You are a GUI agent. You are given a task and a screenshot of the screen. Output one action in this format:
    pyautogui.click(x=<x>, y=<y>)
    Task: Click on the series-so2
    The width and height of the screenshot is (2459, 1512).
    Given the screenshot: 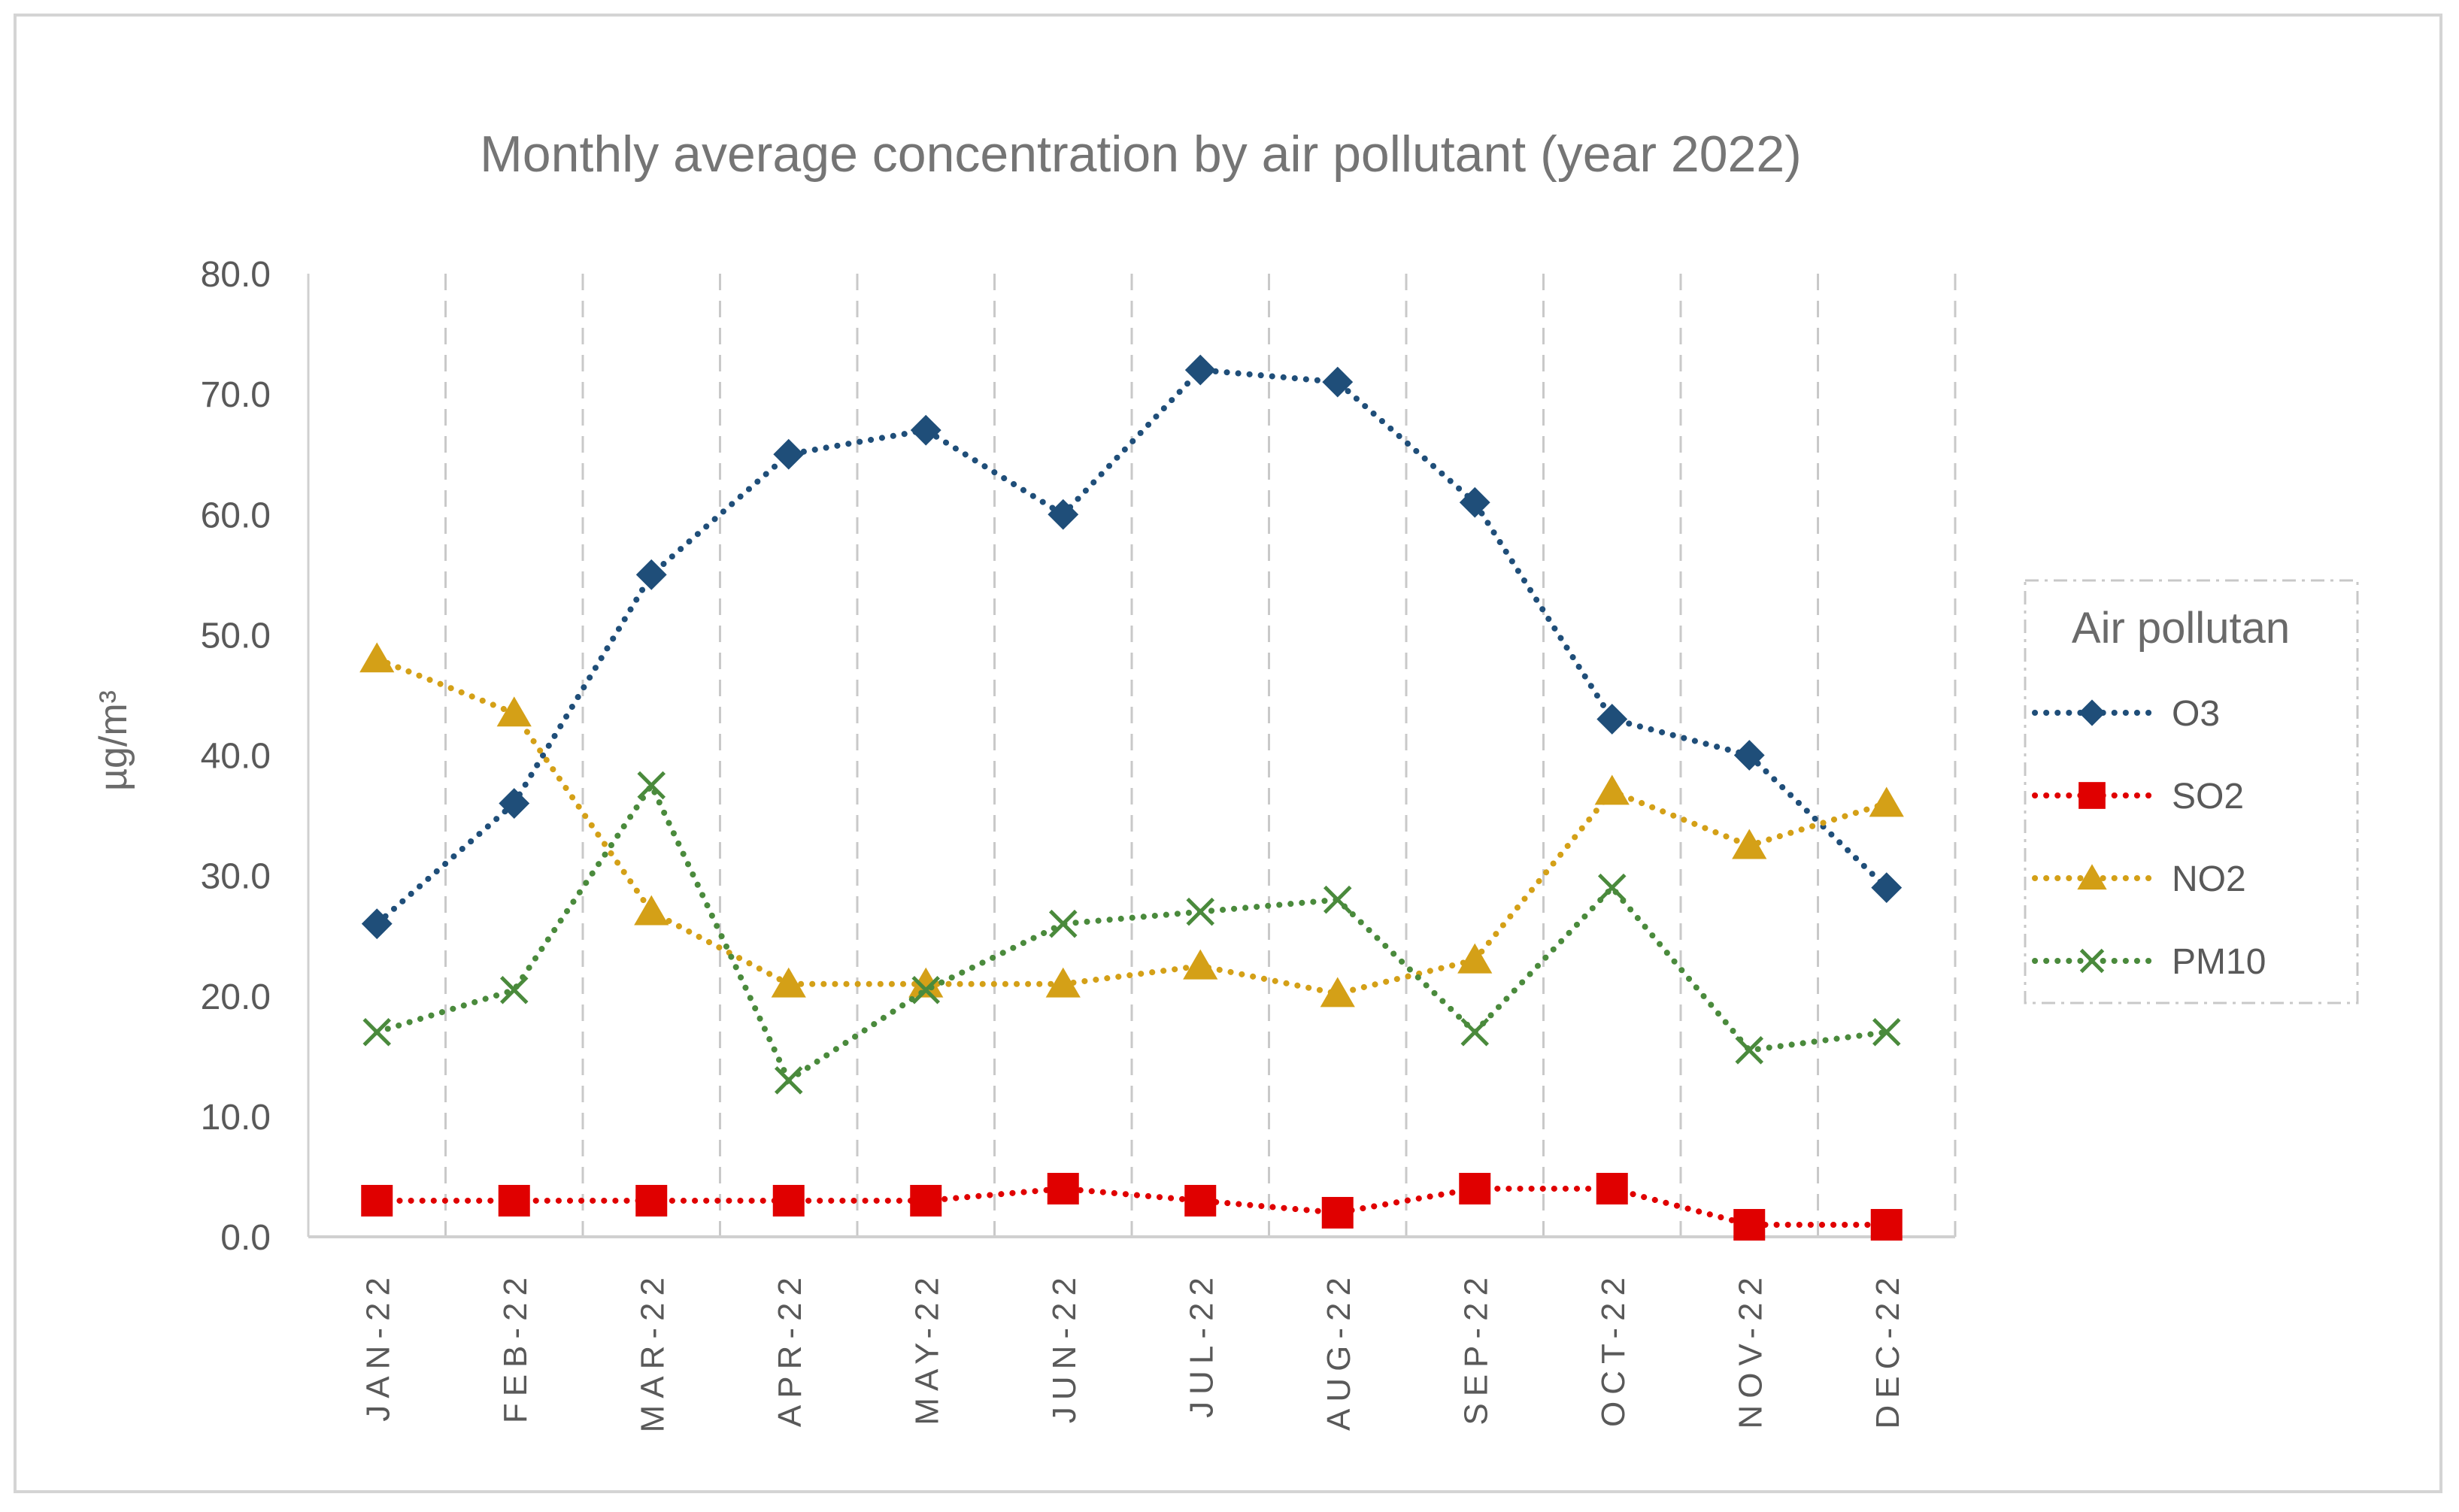 What is the action you would take?
    pyautogui.click(x=1132, y=1206)
    